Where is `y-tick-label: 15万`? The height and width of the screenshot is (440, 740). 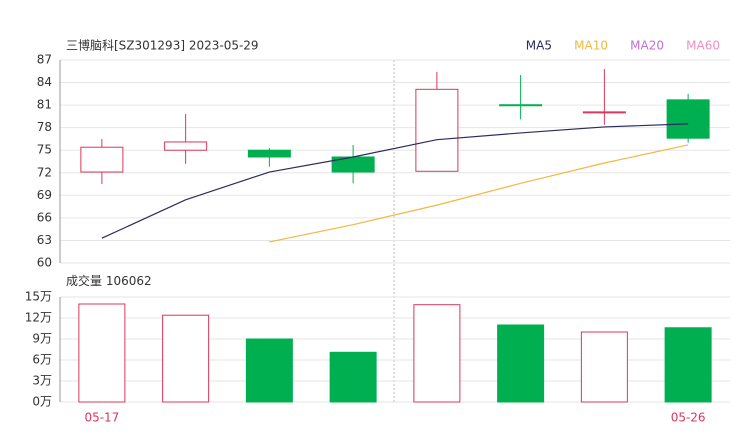 y-tick-label: 15万 is located at coordinates (38, 297).